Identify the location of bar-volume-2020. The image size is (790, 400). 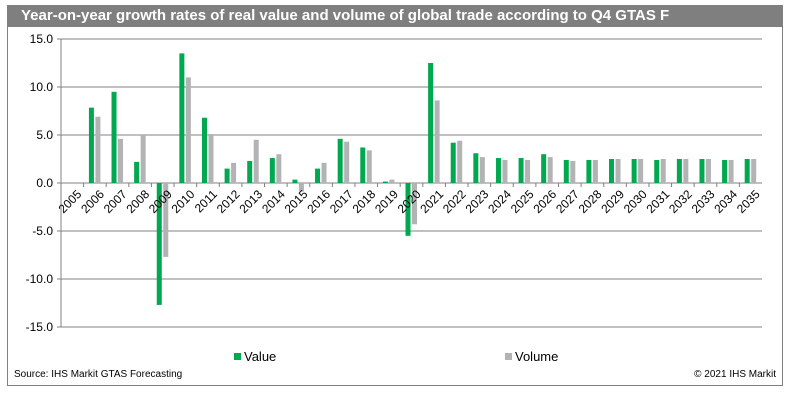
(414, 204).